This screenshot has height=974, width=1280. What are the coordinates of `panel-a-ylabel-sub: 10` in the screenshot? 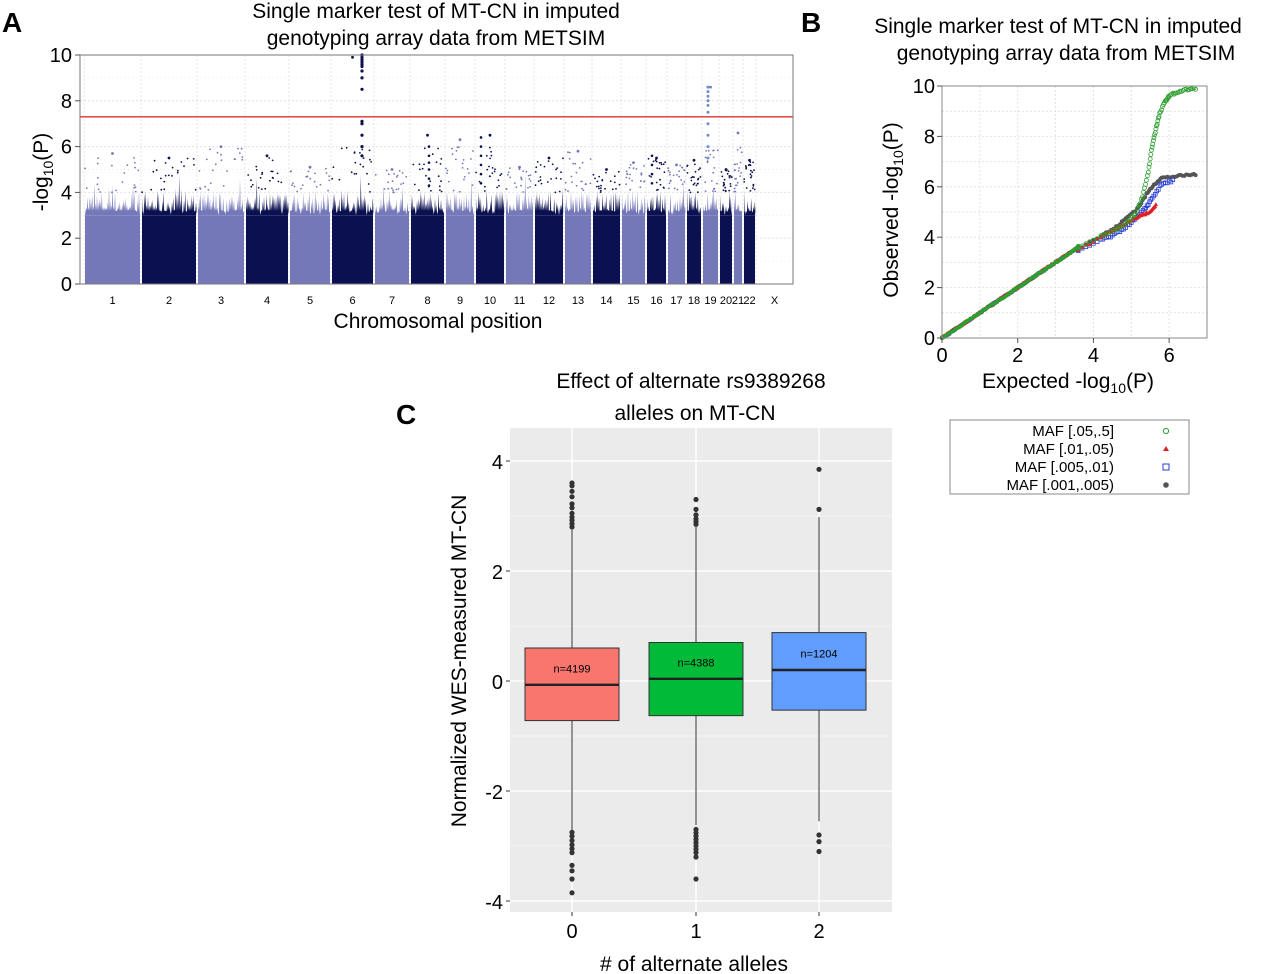 It's located at (48, 168).